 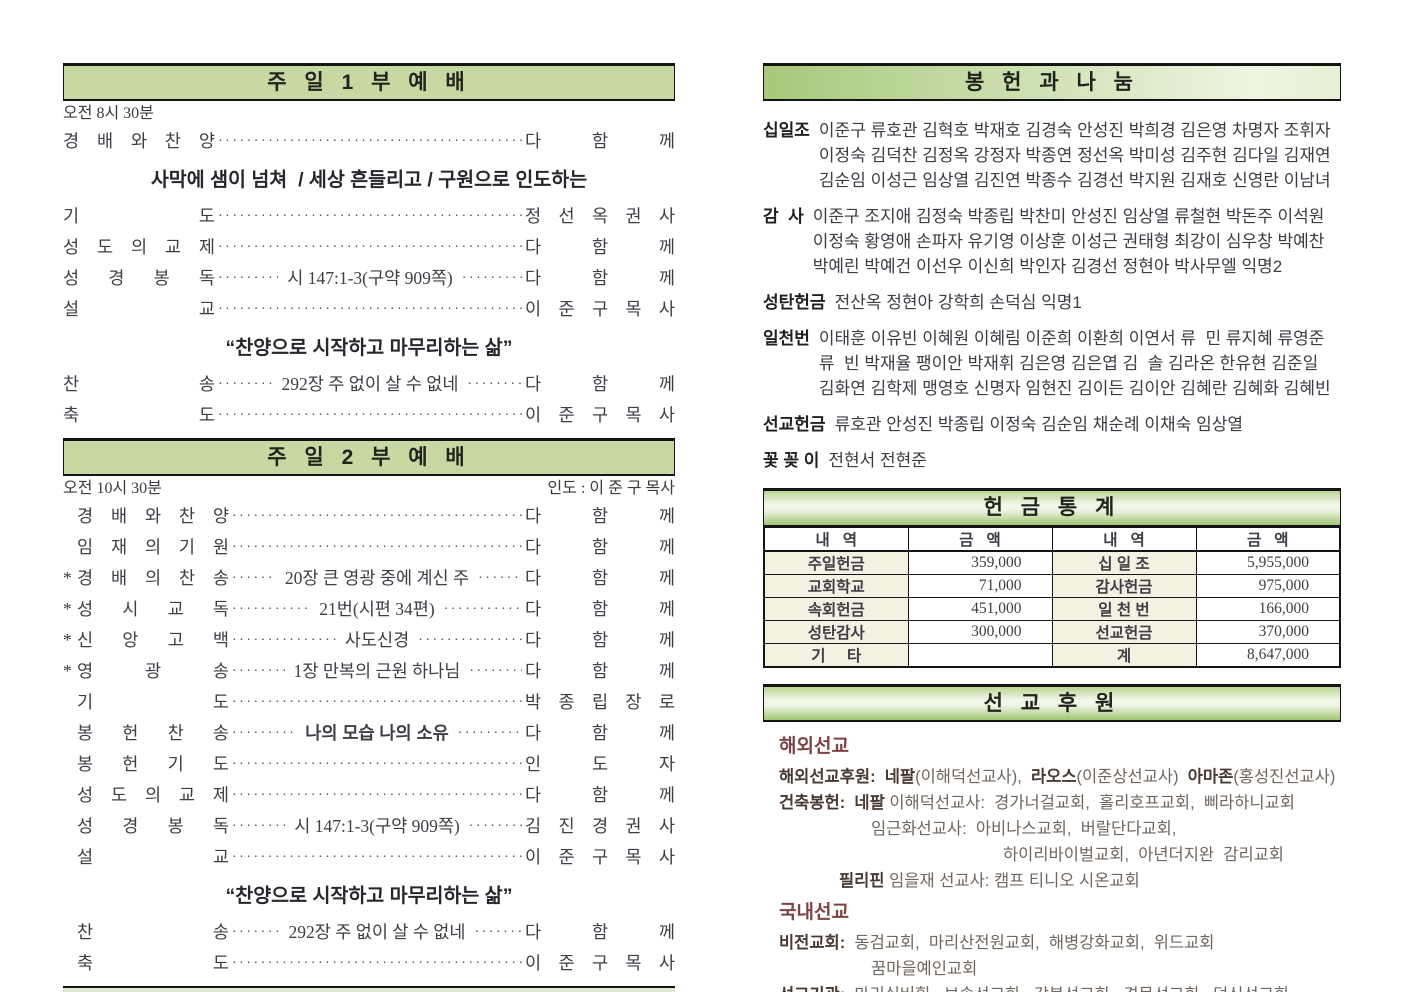 I want to click on worship-item-label: 봉 헌 찬 송, so click(x=153, y=733).